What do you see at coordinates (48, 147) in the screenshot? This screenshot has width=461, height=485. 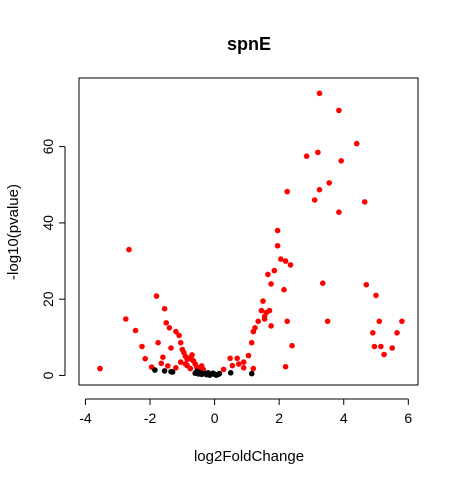 I see `y-tick-label: 60` at bounding box center [48, 147].